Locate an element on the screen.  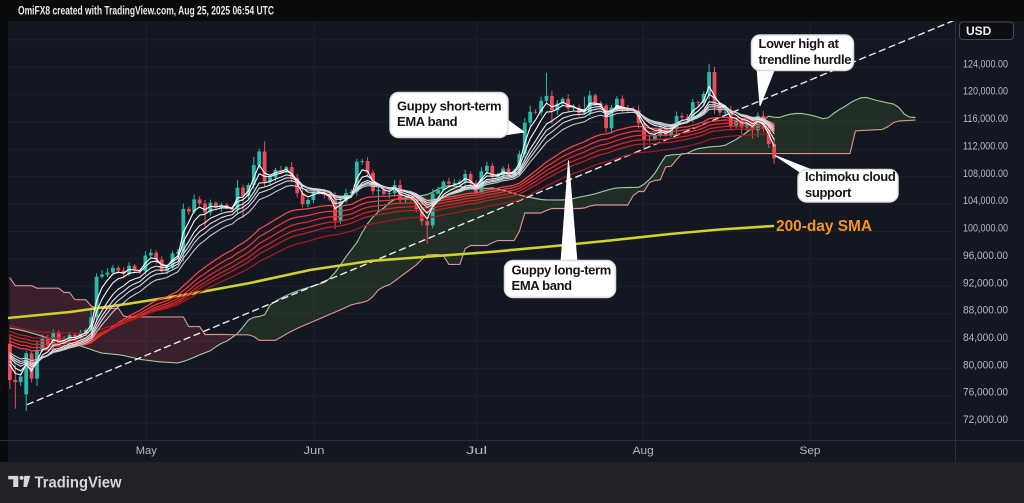
svg-text: Guppy short-term is located at coordinates (449, 106).